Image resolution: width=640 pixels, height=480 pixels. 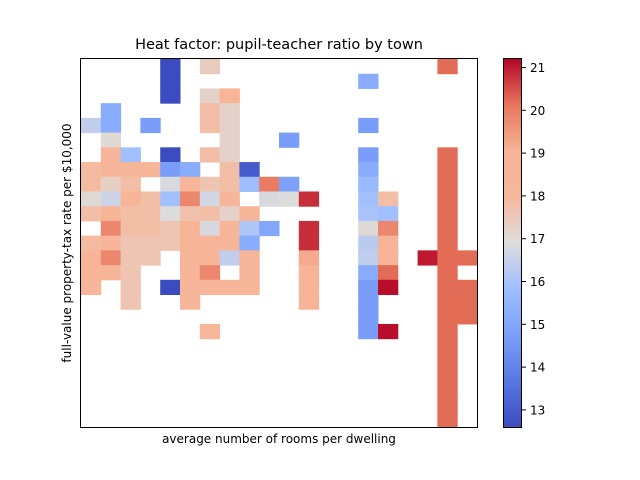 I want to click on colorbar-tick-label: 19, so click(x=537, y=154).